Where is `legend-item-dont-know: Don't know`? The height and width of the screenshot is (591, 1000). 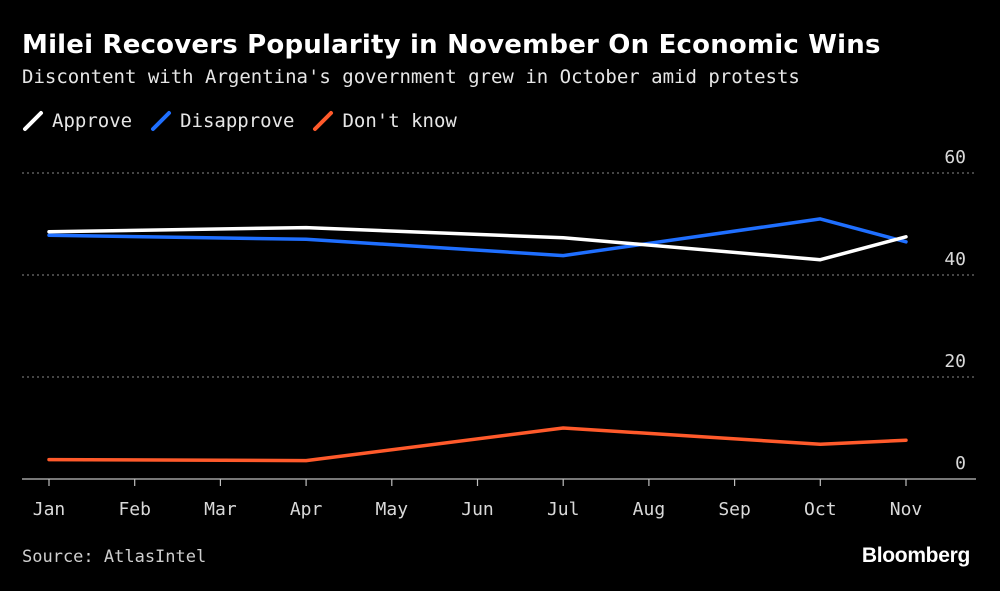
legend-item-dont-know: Don't know is located at coordinates (384, 121).